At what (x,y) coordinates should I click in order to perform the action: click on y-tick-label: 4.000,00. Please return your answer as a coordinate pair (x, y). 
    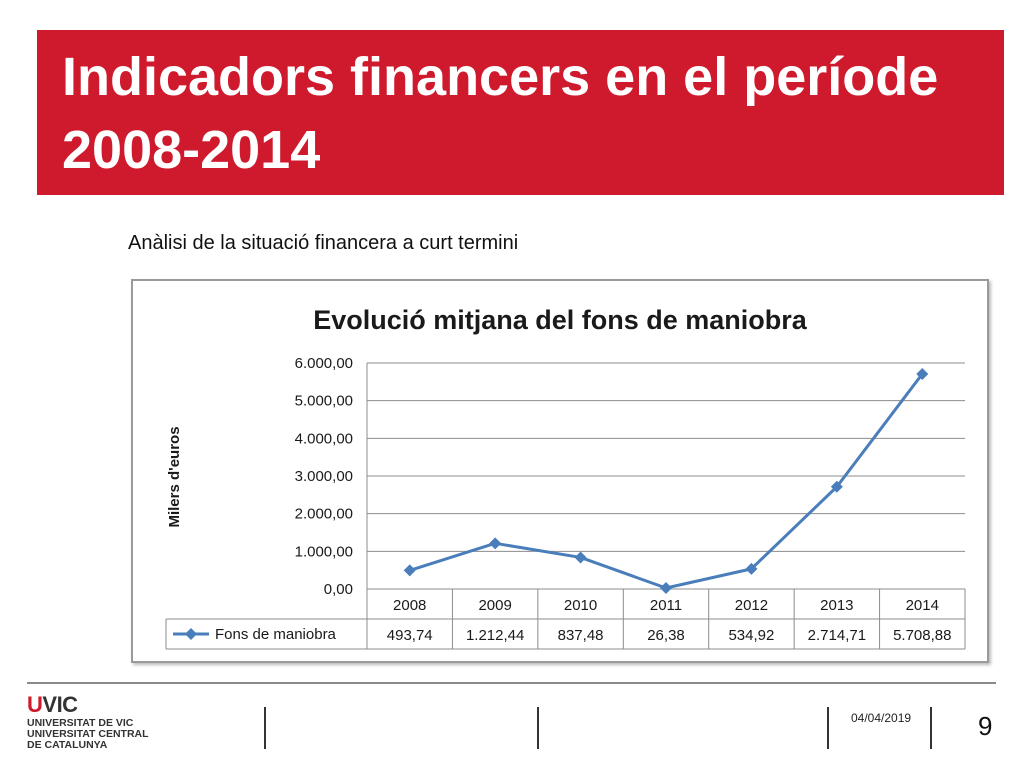
    Looking at the image, I should click on (324, 438).